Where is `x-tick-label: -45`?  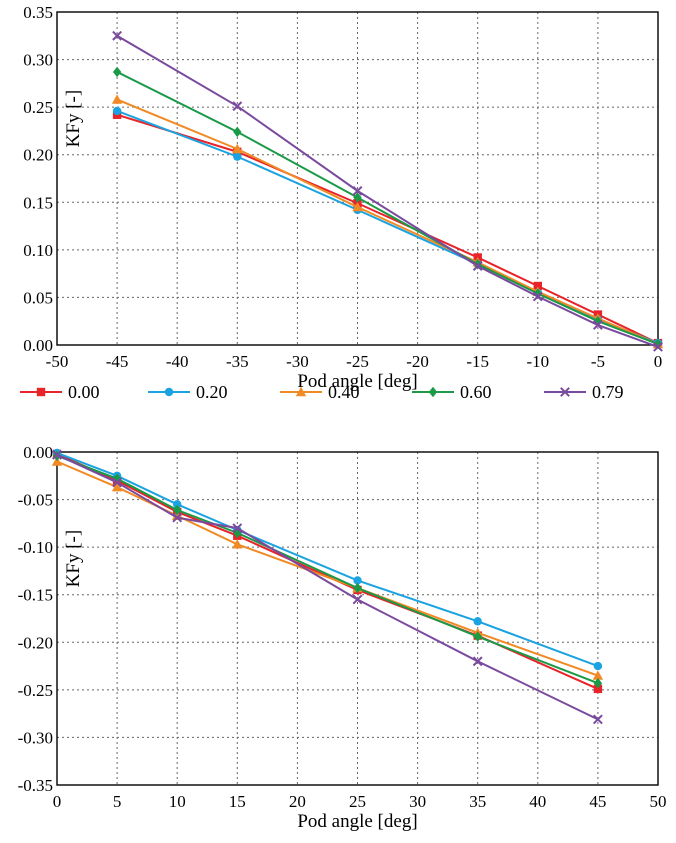
x-tick-label: -45 is located at coordinates (117, 361).